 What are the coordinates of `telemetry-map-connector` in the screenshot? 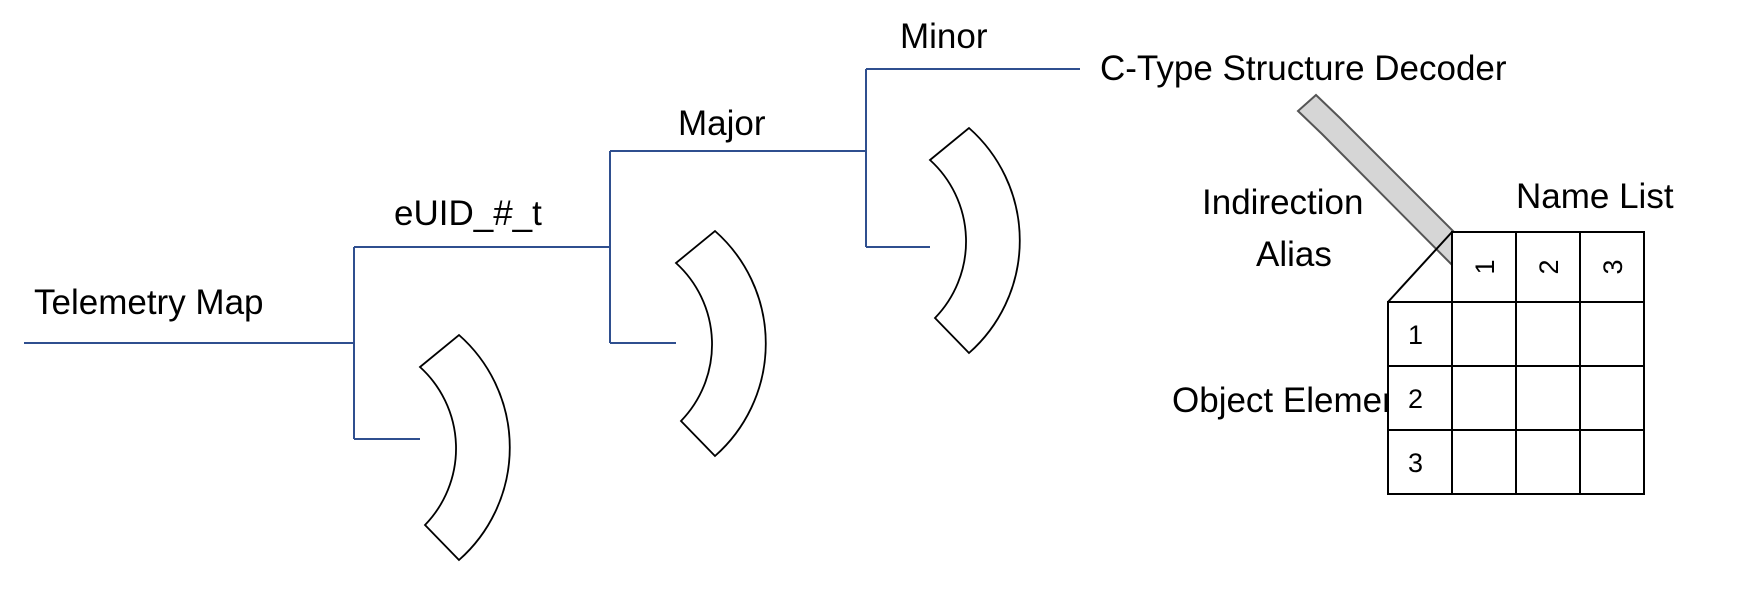 It's located at (317, 343).